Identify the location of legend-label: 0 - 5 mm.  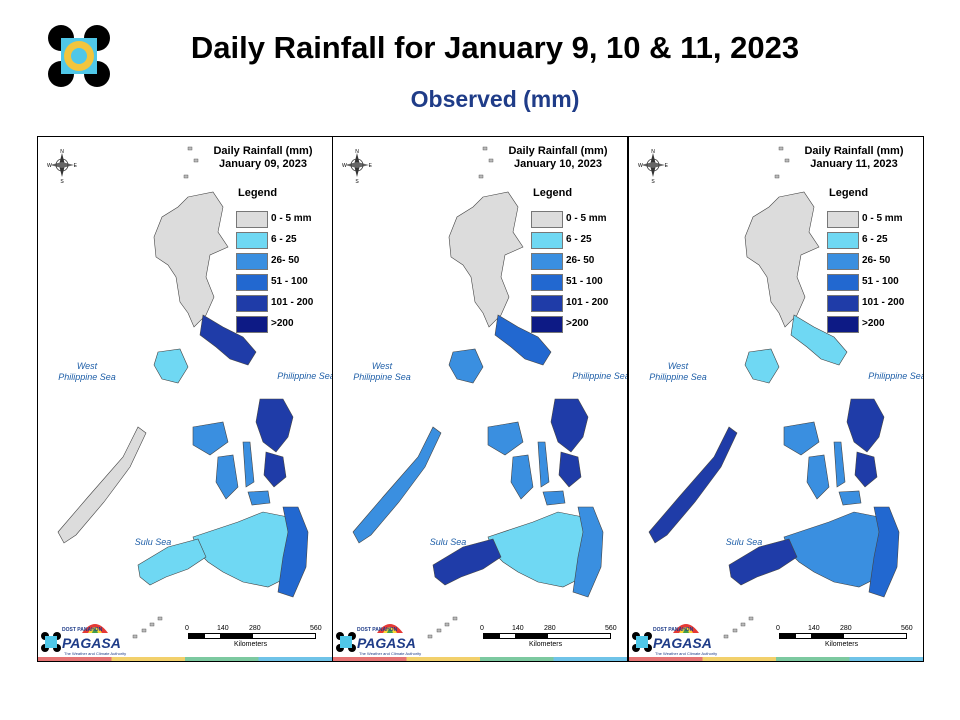
(882, 218).